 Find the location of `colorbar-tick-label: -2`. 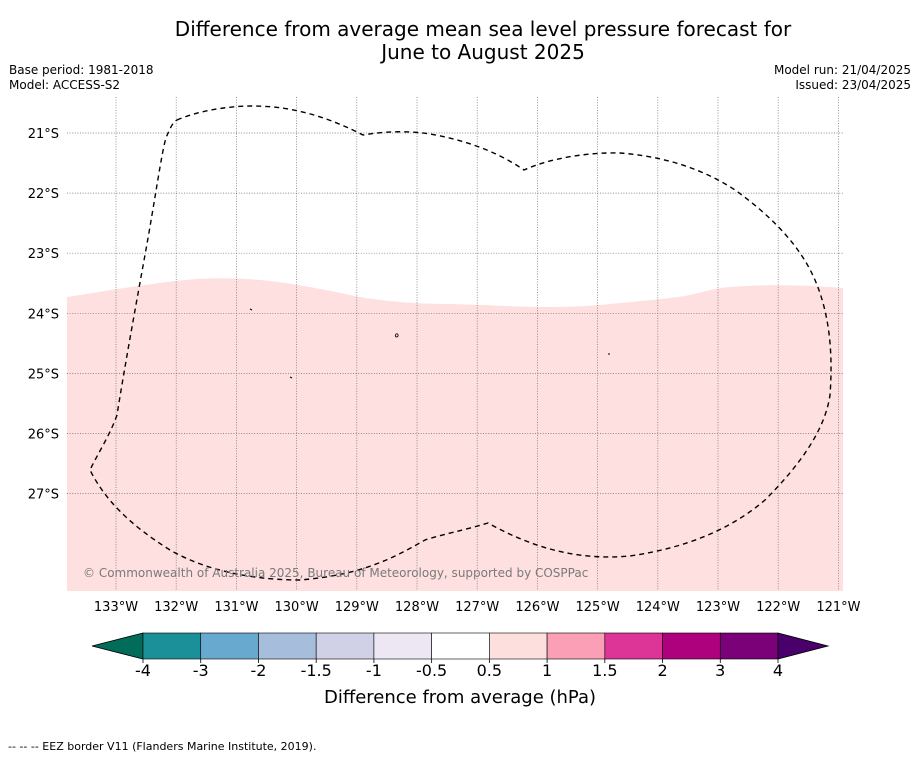

colorbar-tick-label: -2 is located at coordinates (258, 670).